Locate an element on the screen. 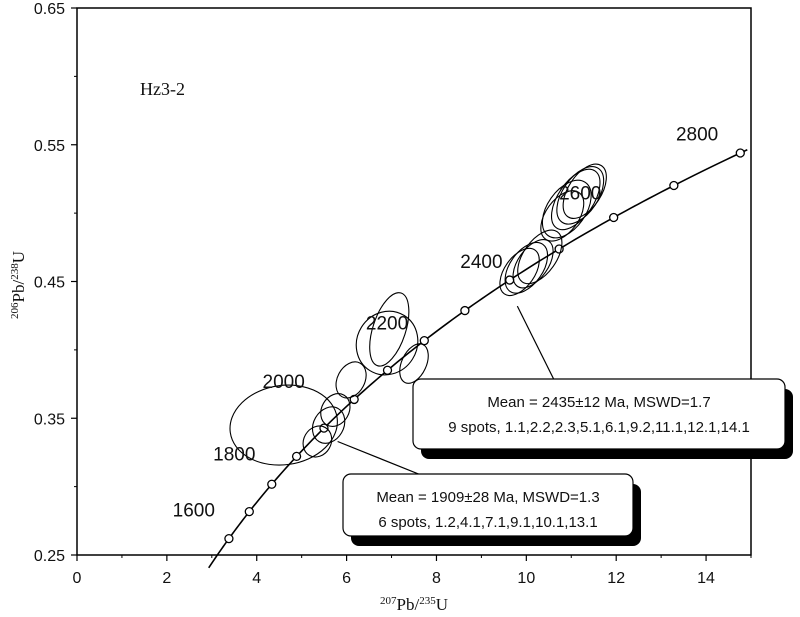 The width and height of the screenshot is (800, 617). concordia-age-label: 2200 is located at coordinates (387, 323).